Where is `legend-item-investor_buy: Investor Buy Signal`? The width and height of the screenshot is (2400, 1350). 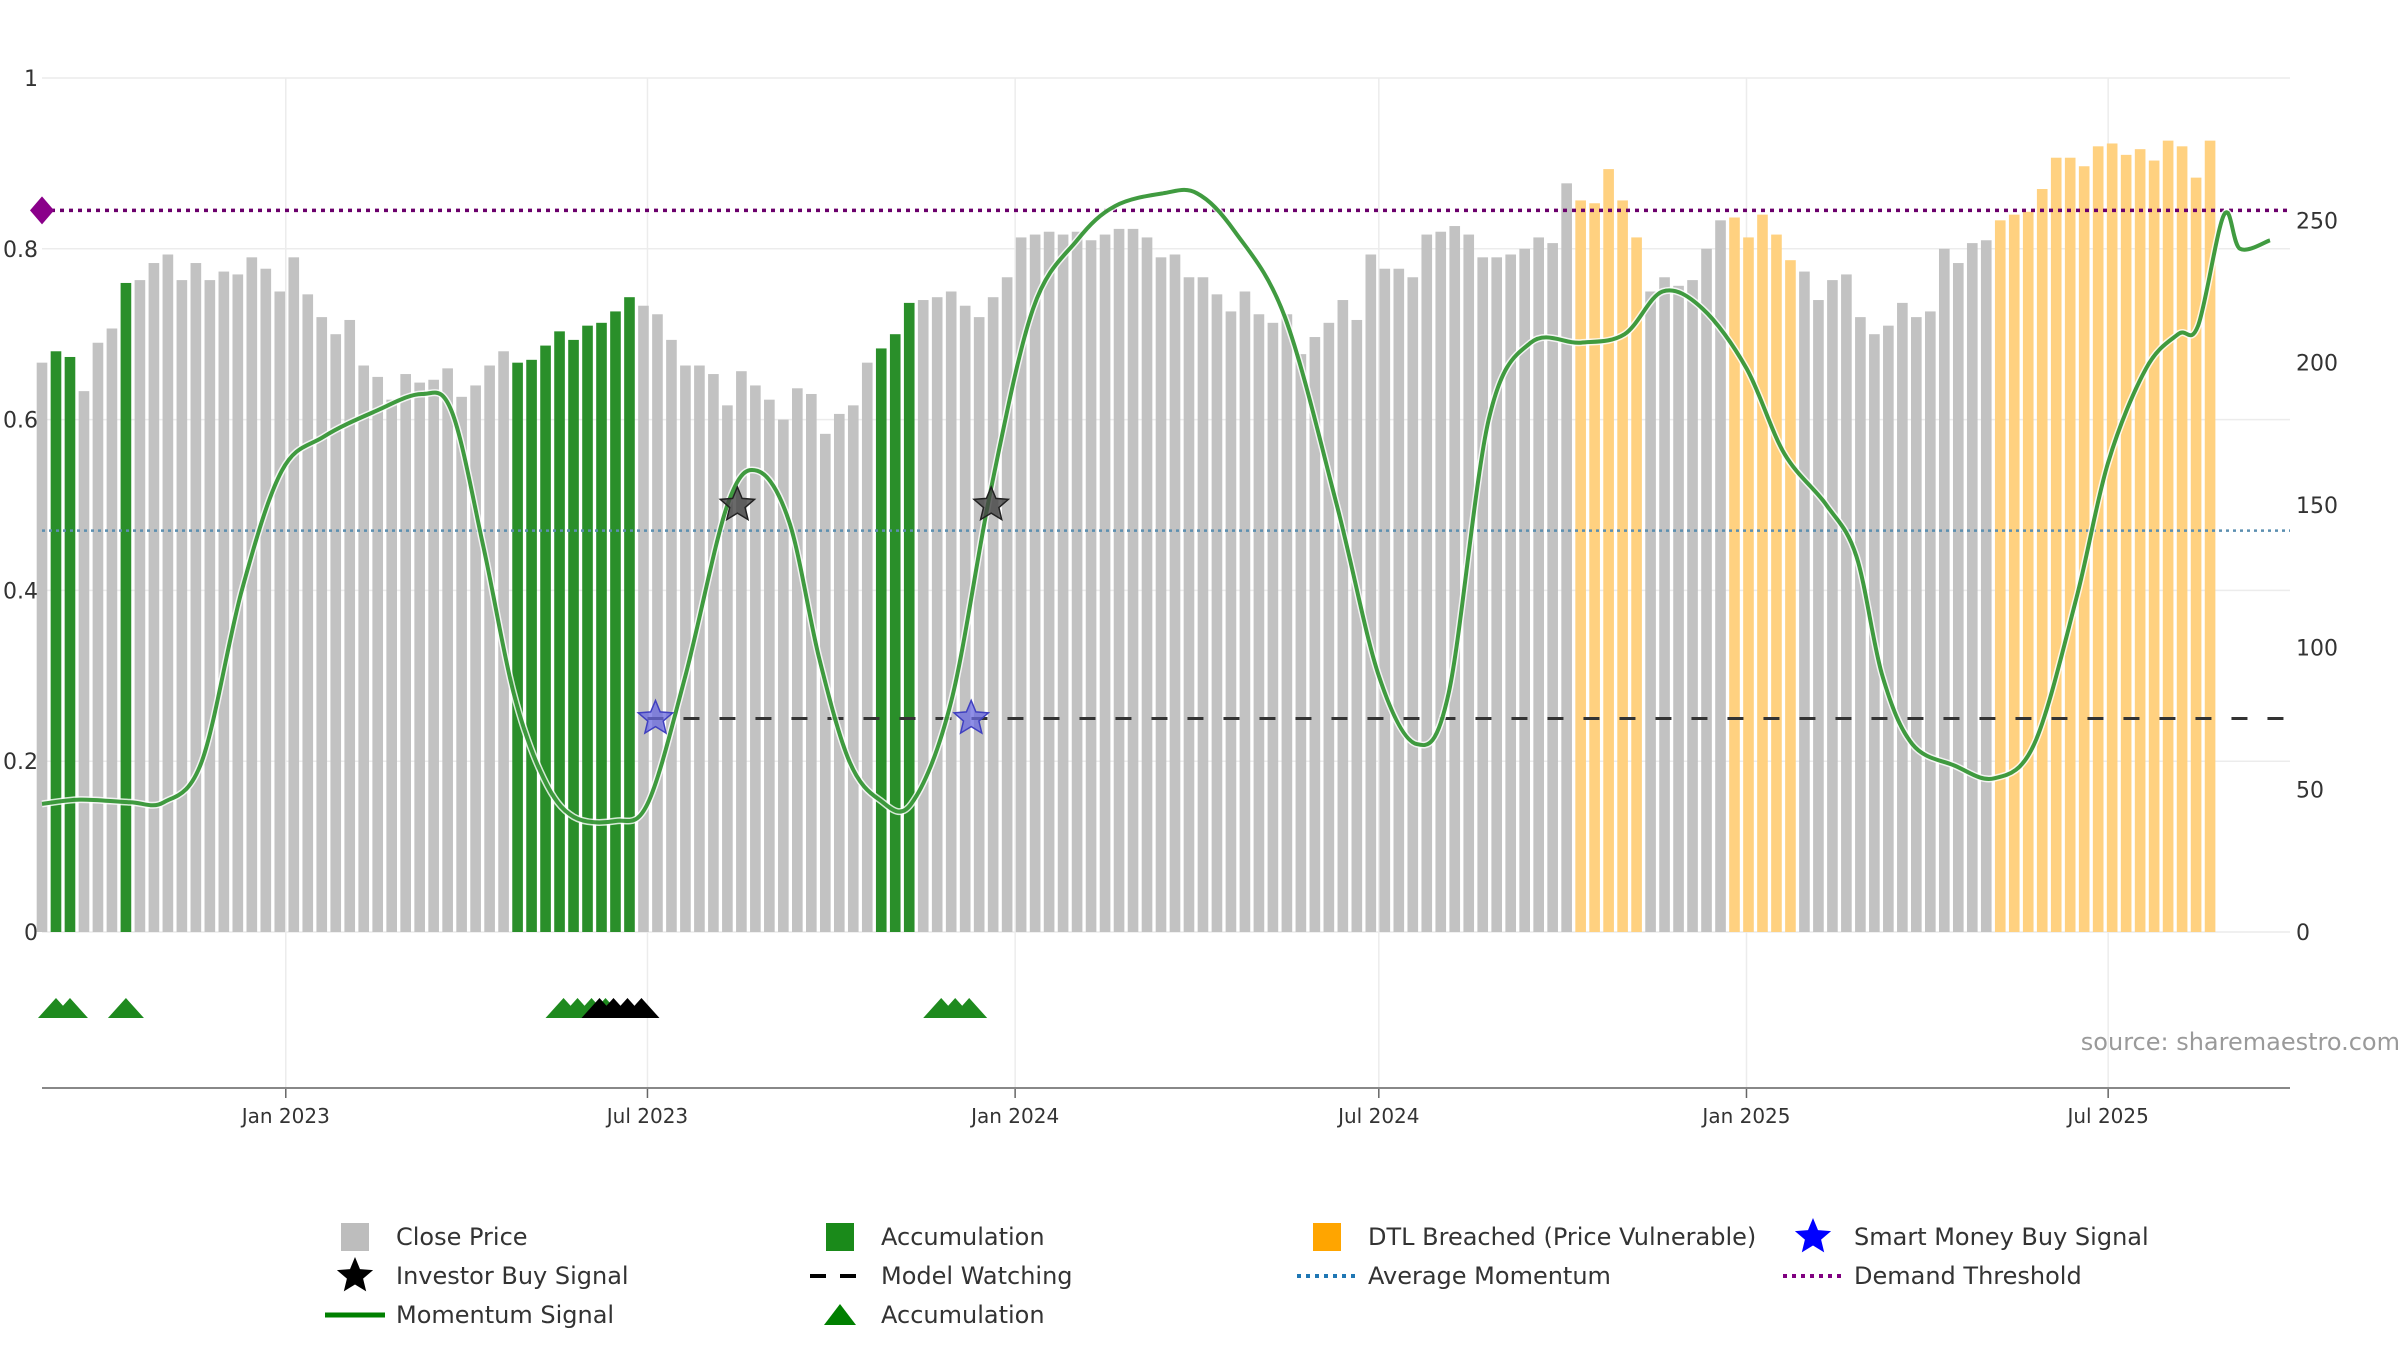
legend-item-investor_buy: Investor Buy Signal is located at coordinates (482, 1274).